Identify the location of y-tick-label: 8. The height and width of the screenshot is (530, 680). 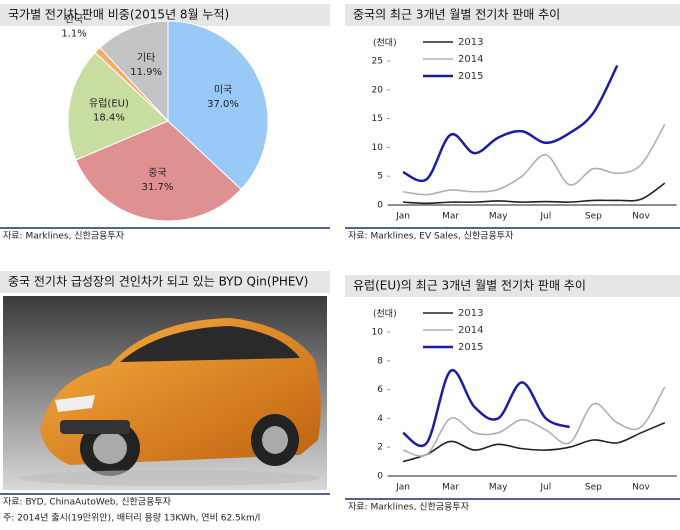
(380, 361).